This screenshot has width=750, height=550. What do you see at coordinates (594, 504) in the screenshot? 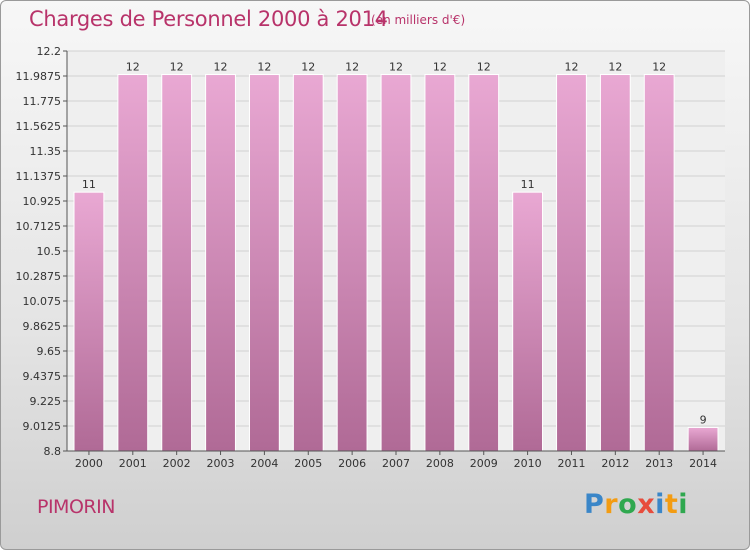
I see `logo-letter: P` at bounding box center [594, 504].